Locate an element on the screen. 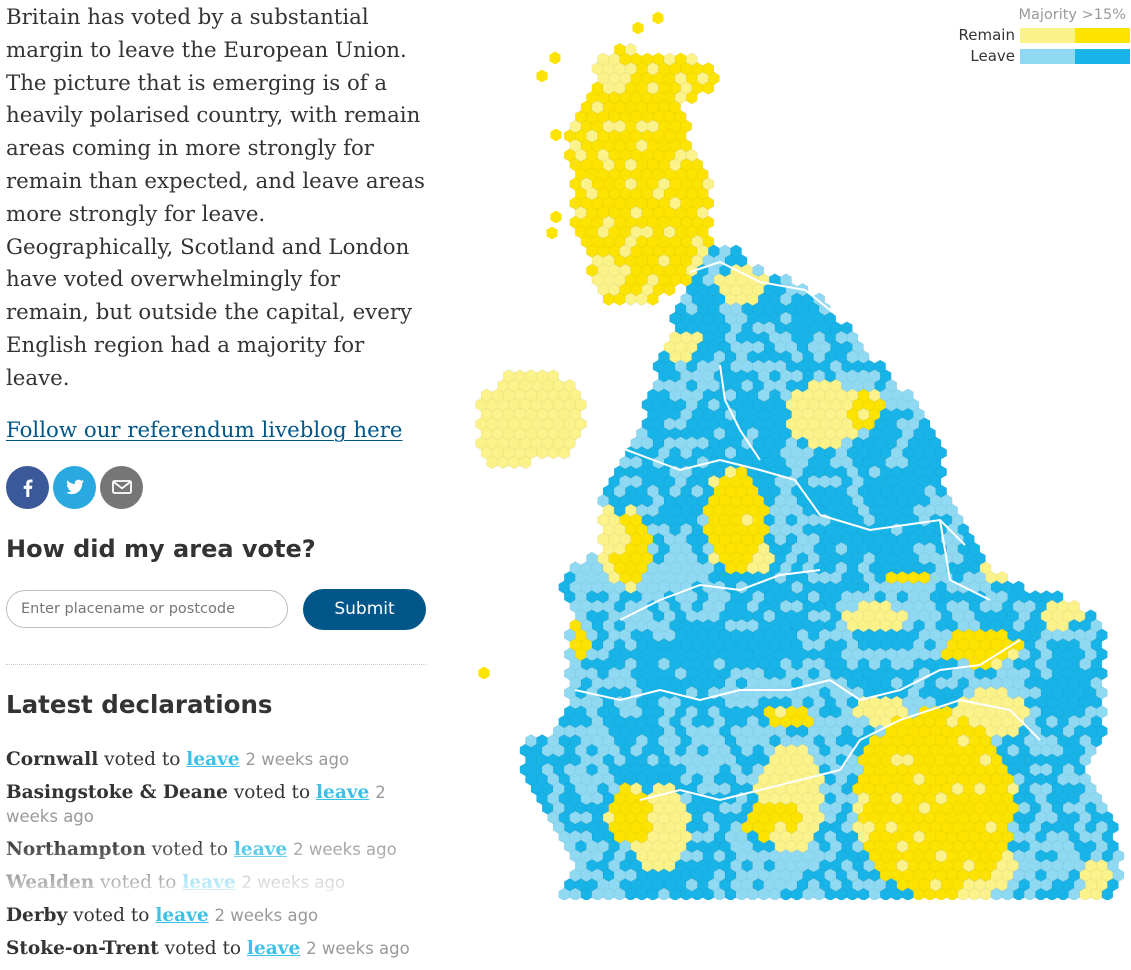 The image size is (1131, 970). declaration-area: Derby is located at coordinates (37, 916).